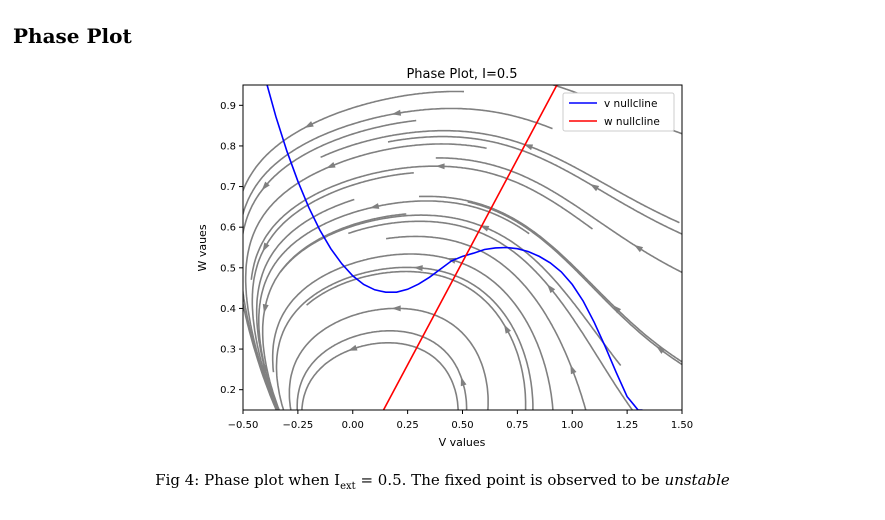 This screenshot has width=885, height=520. Describe the element at coordinates (228, 146) in the screenshot. I see `y-tick-label: 0.8` at that location.